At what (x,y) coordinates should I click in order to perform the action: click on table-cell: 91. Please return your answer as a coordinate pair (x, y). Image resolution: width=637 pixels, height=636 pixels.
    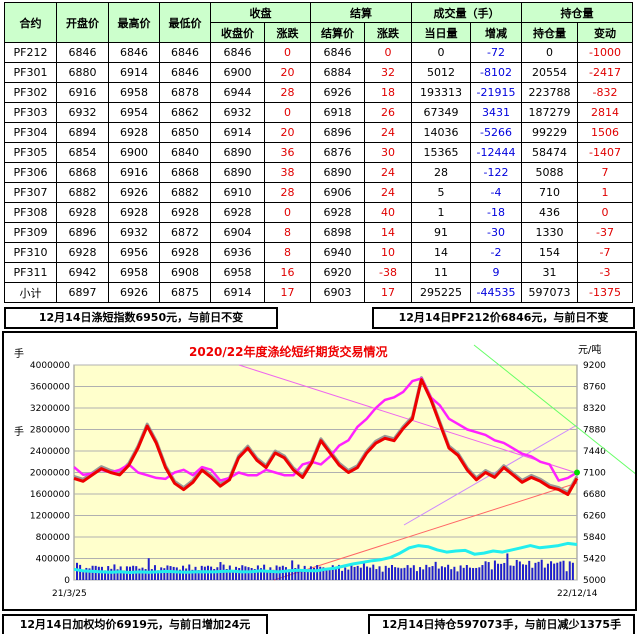
    Looking at the image, I should click on (441, 232).